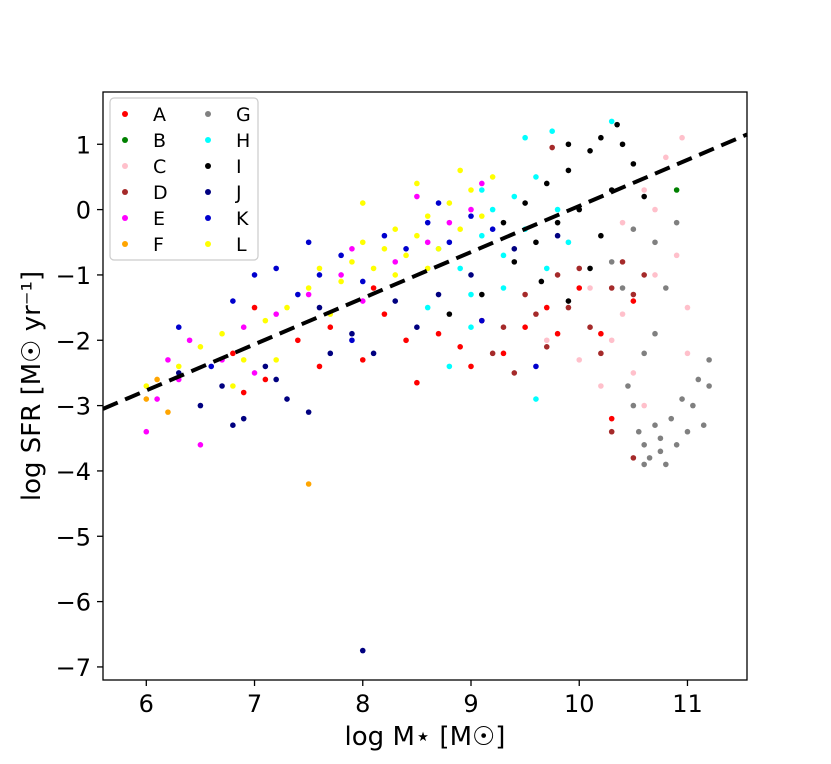 This screenshot has width=831, height=764. Describe the element at coordinates (144, 167) in the screenshot. I see `legend-item-C: C` at that location.